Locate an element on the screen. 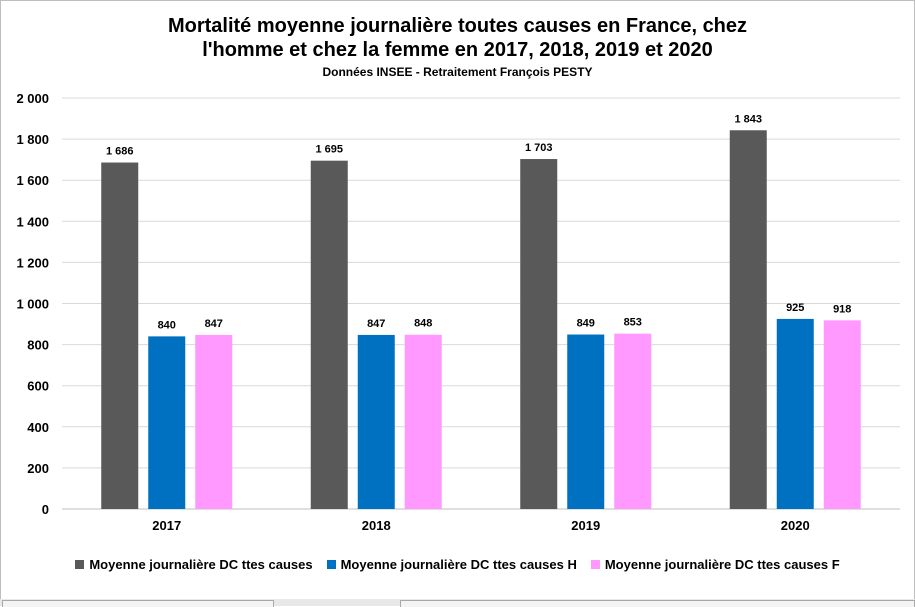  legend-item-women: Moyenne journalière DC ttes causes F is located at coordinates (715, 564).